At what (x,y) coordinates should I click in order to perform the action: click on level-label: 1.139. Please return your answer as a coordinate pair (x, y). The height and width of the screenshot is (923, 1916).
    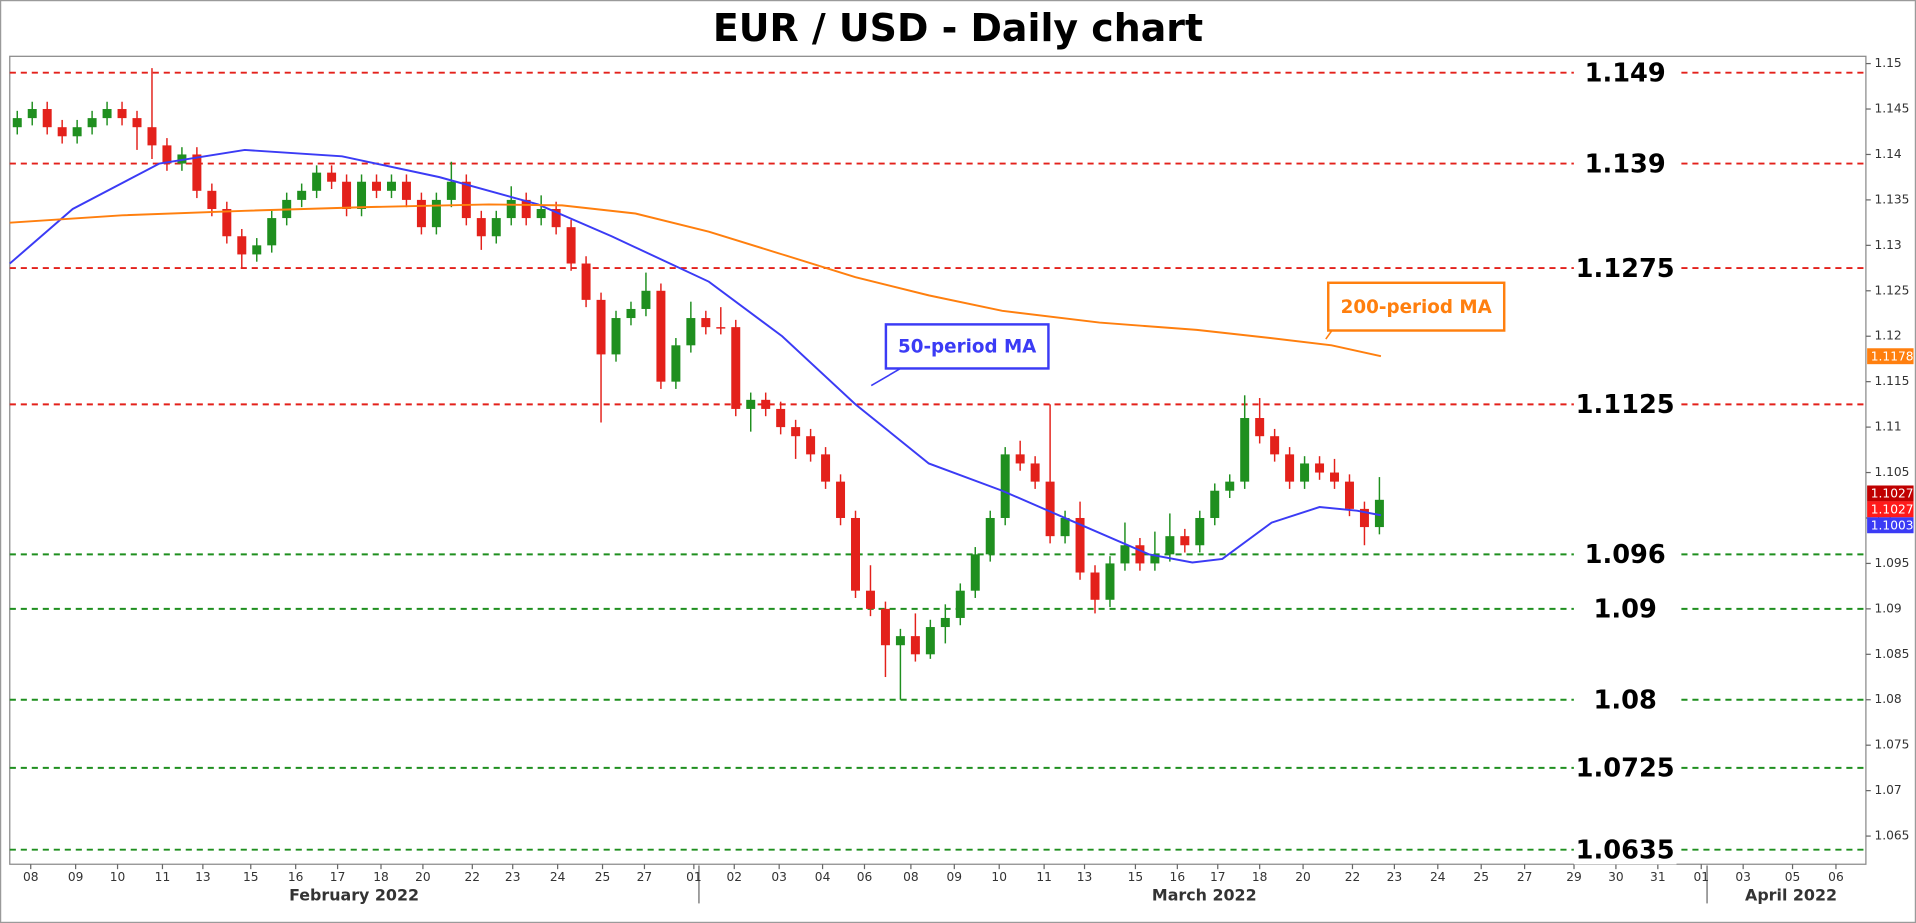
    Looking at the image, I should click on (1625, 164).